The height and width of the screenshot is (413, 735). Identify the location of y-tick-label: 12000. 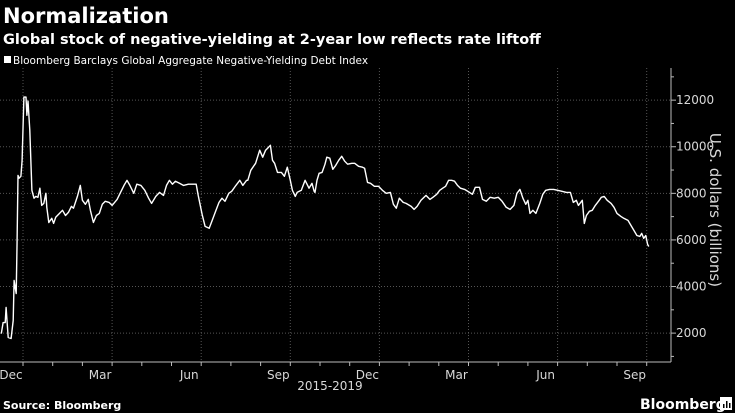
(695, 100).